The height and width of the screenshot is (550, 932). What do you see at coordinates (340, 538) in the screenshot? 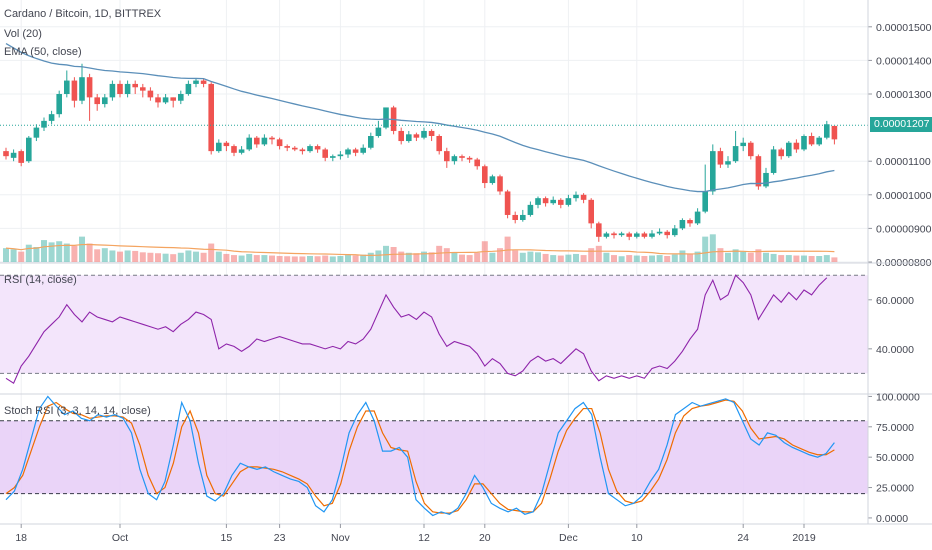
I see `time-axis-label: Nov` at bounding box center [340, 538].